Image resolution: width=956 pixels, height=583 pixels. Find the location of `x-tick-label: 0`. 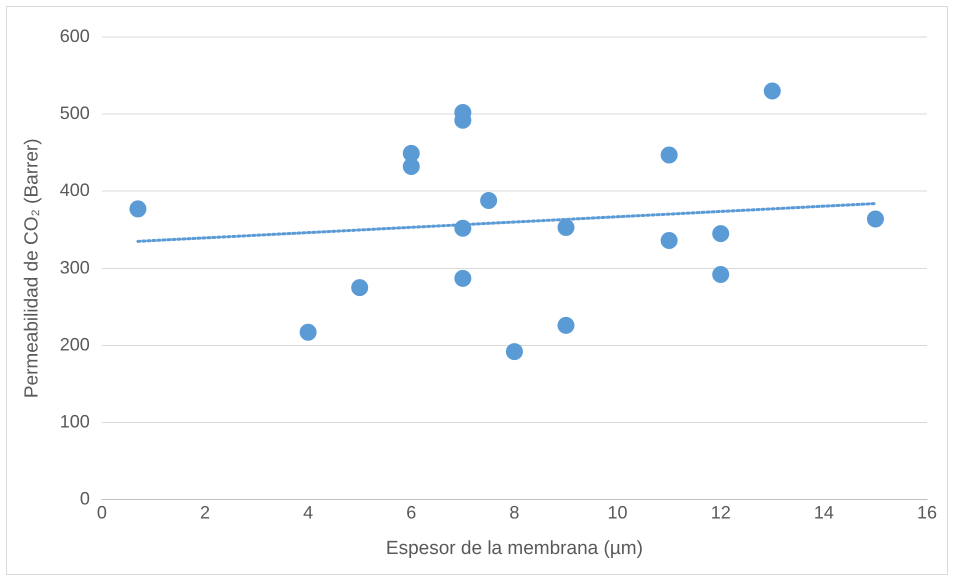

x-tick-label: 0 is located at coordinates (101, 512).